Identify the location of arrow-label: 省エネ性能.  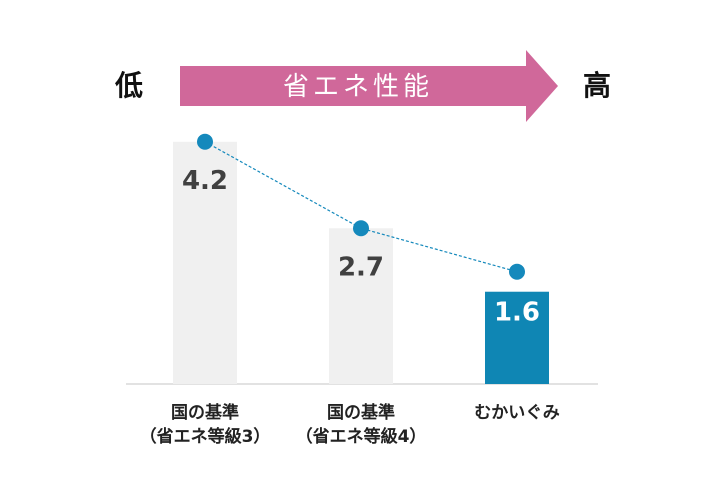
(358, 87).